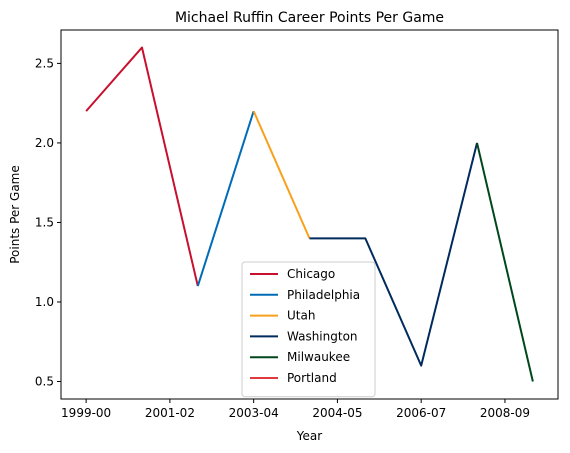 The image size is (570, 453). What do you see at coordinates (170, 413) in the screenshot?
I see `x-tick-label: 2001-02` at bounding box center [170, 413].